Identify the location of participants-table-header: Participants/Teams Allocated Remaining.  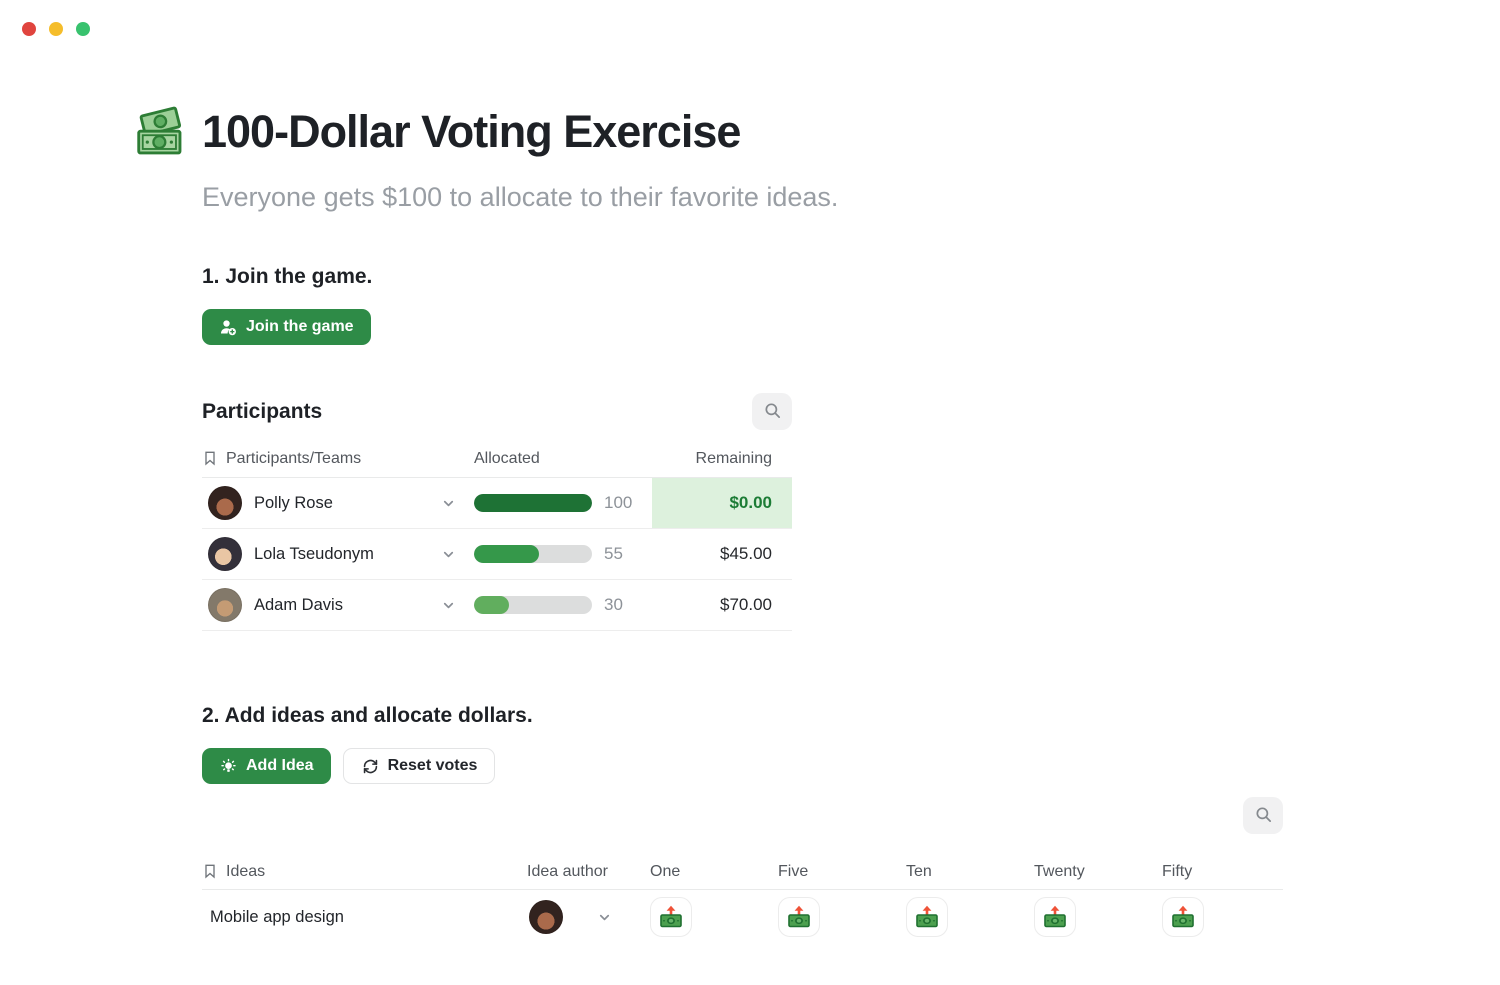
(497, 459).